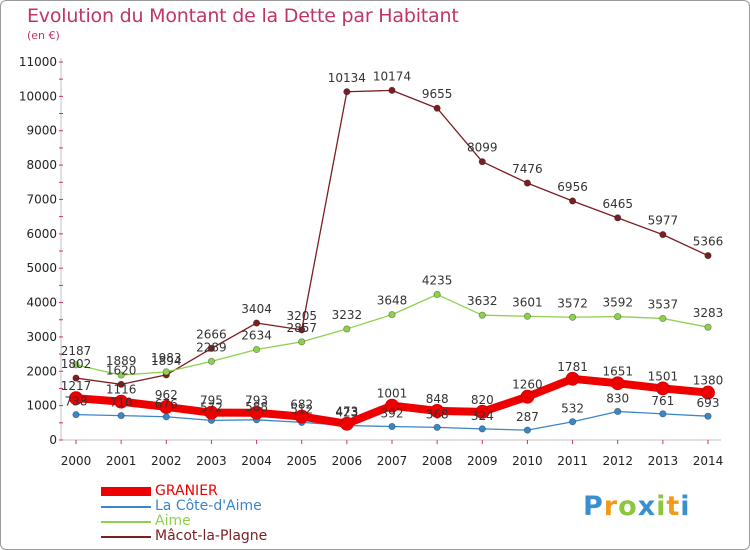  I want to click on data-label: 1802, so click(76, 364).